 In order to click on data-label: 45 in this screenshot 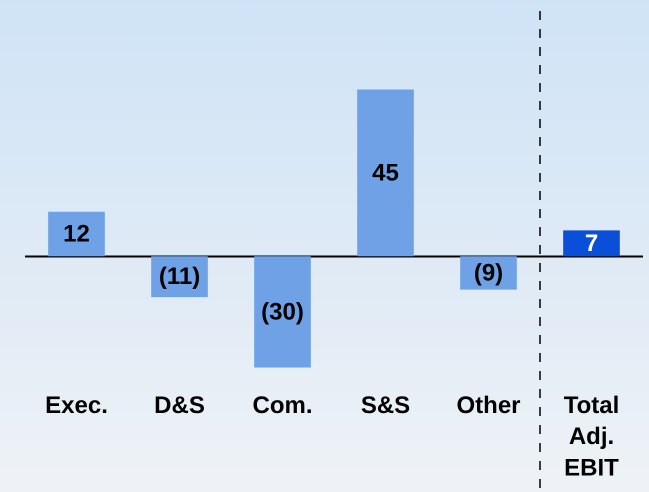, I will do `click(385, 172)`.